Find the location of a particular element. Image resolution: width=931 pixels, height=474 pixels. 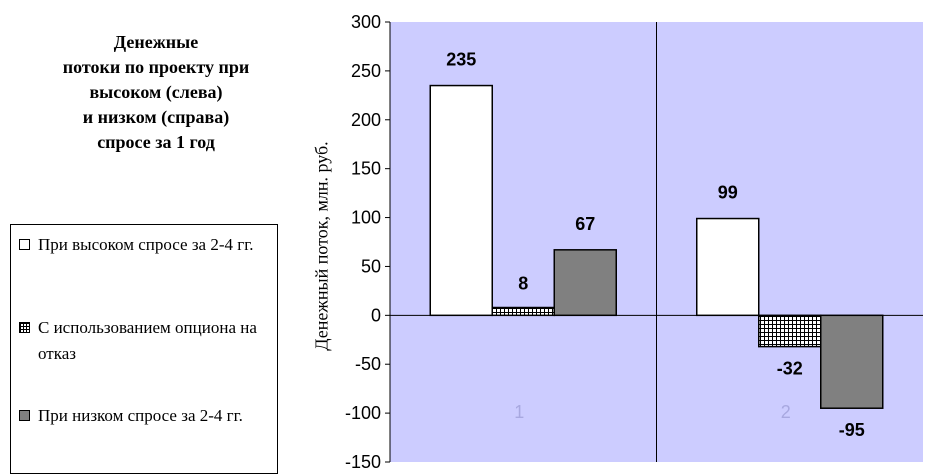

data-label: 99 is located at coordinates (728, 193).